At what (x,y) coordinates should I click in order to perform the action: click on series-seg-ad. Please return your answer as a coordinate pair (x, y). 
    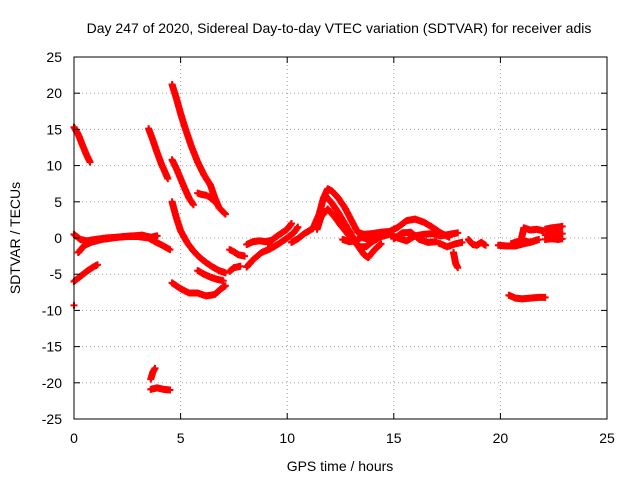
    Looking at the image, I should click on (532, 232).